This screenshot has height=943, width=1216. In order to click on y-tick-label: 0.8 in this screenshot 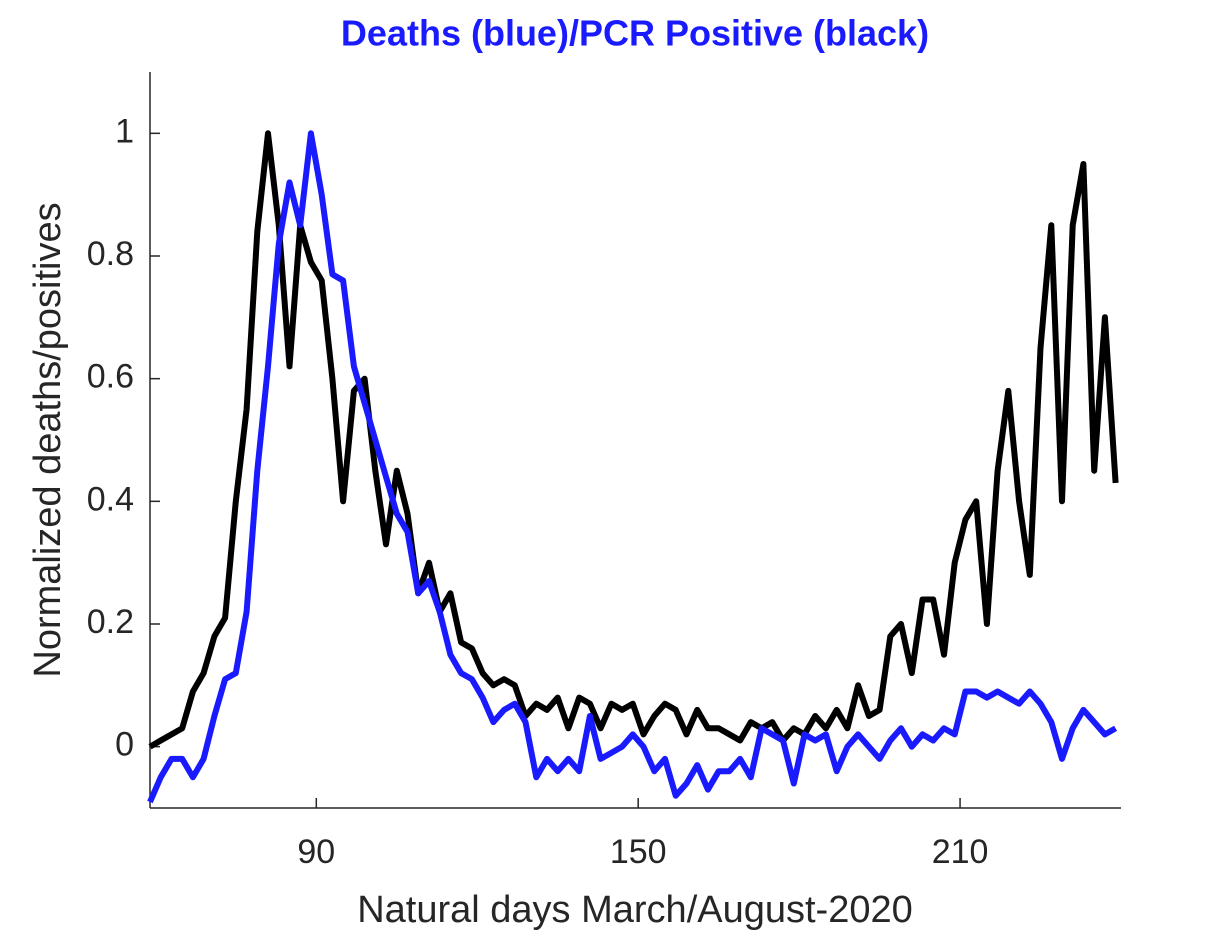, I will do `click(110, 254)`.